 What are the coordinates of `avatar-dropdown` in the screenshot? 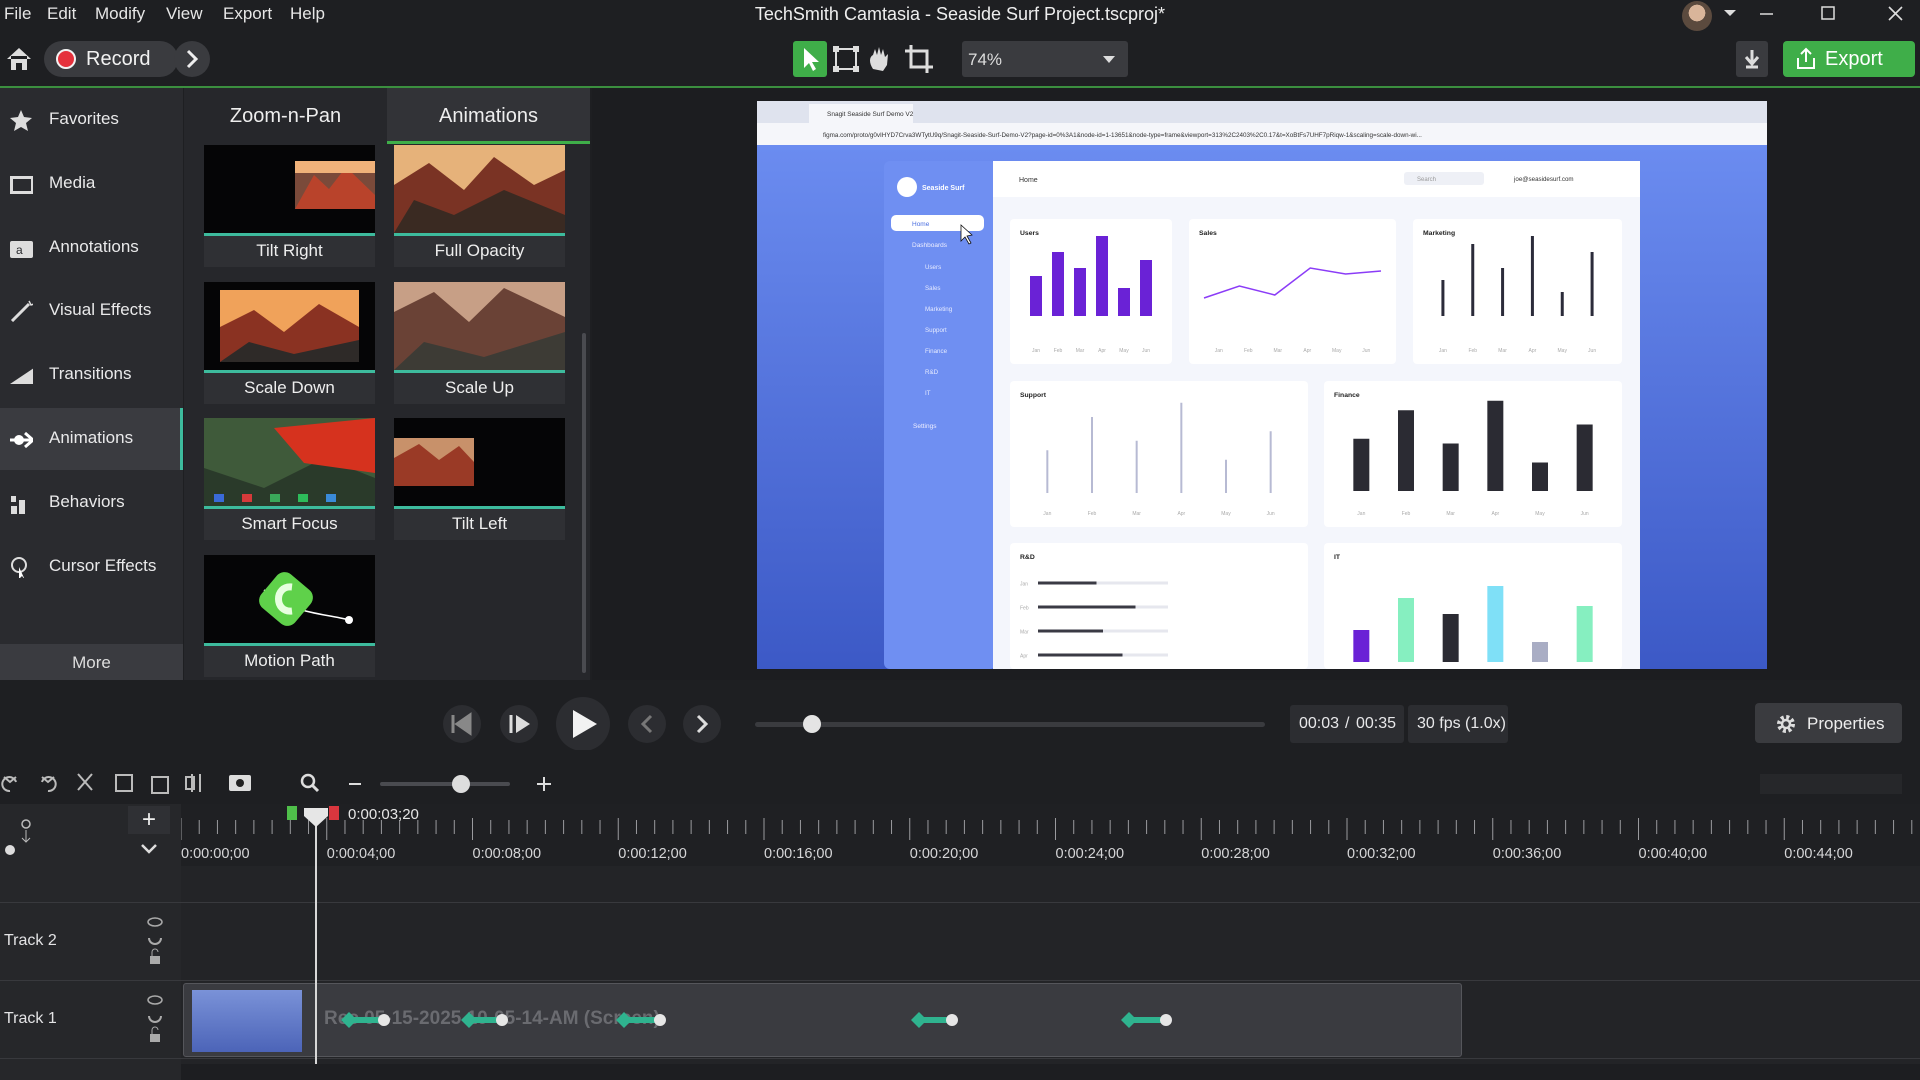 It's located at (1730, 13).